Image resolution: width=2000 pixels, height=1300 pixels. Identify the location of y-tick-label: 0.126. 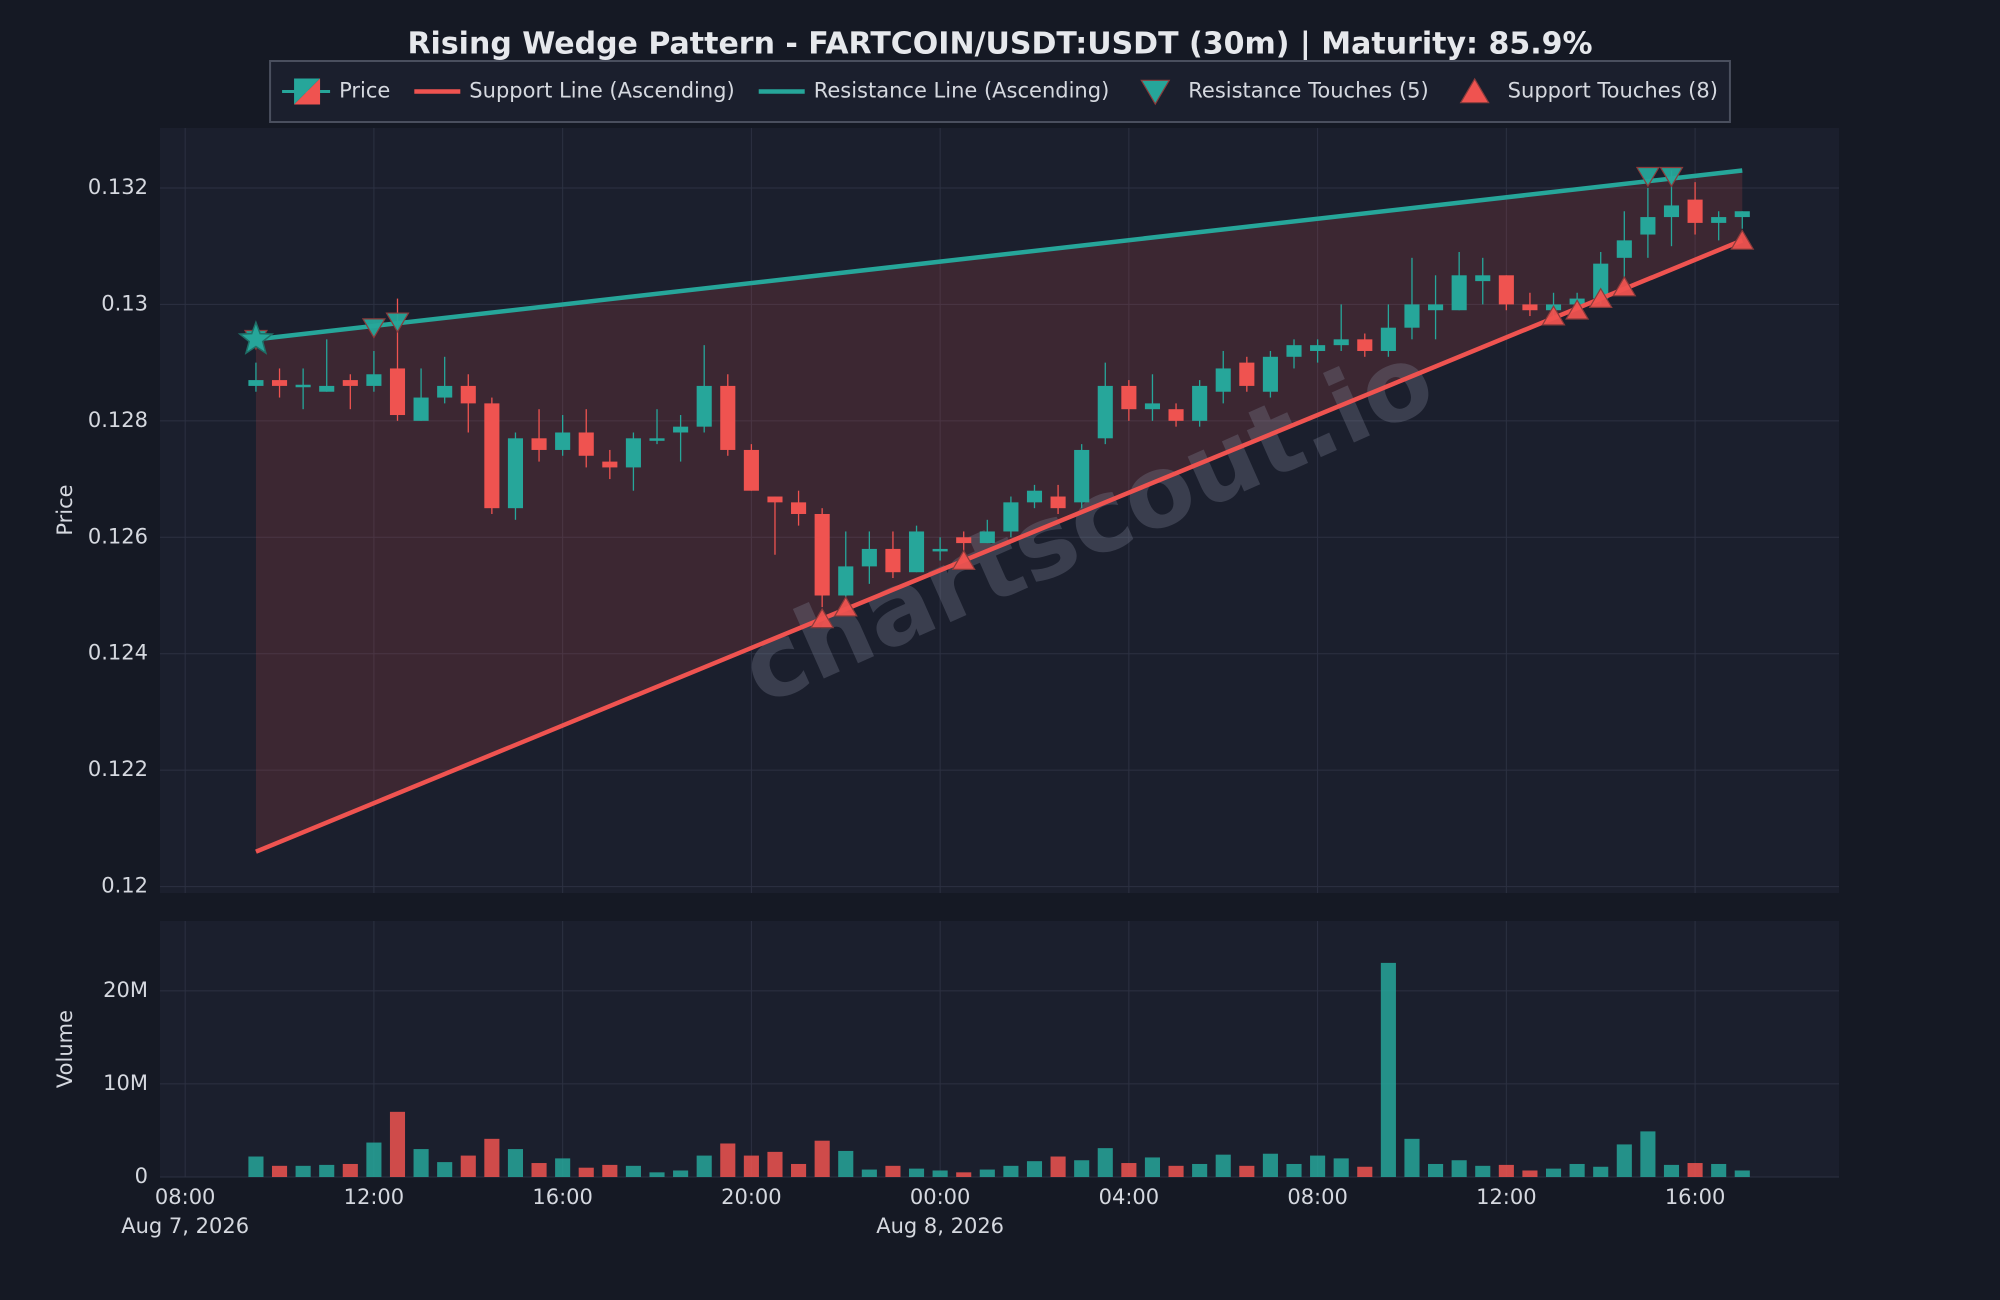
(118, 536).